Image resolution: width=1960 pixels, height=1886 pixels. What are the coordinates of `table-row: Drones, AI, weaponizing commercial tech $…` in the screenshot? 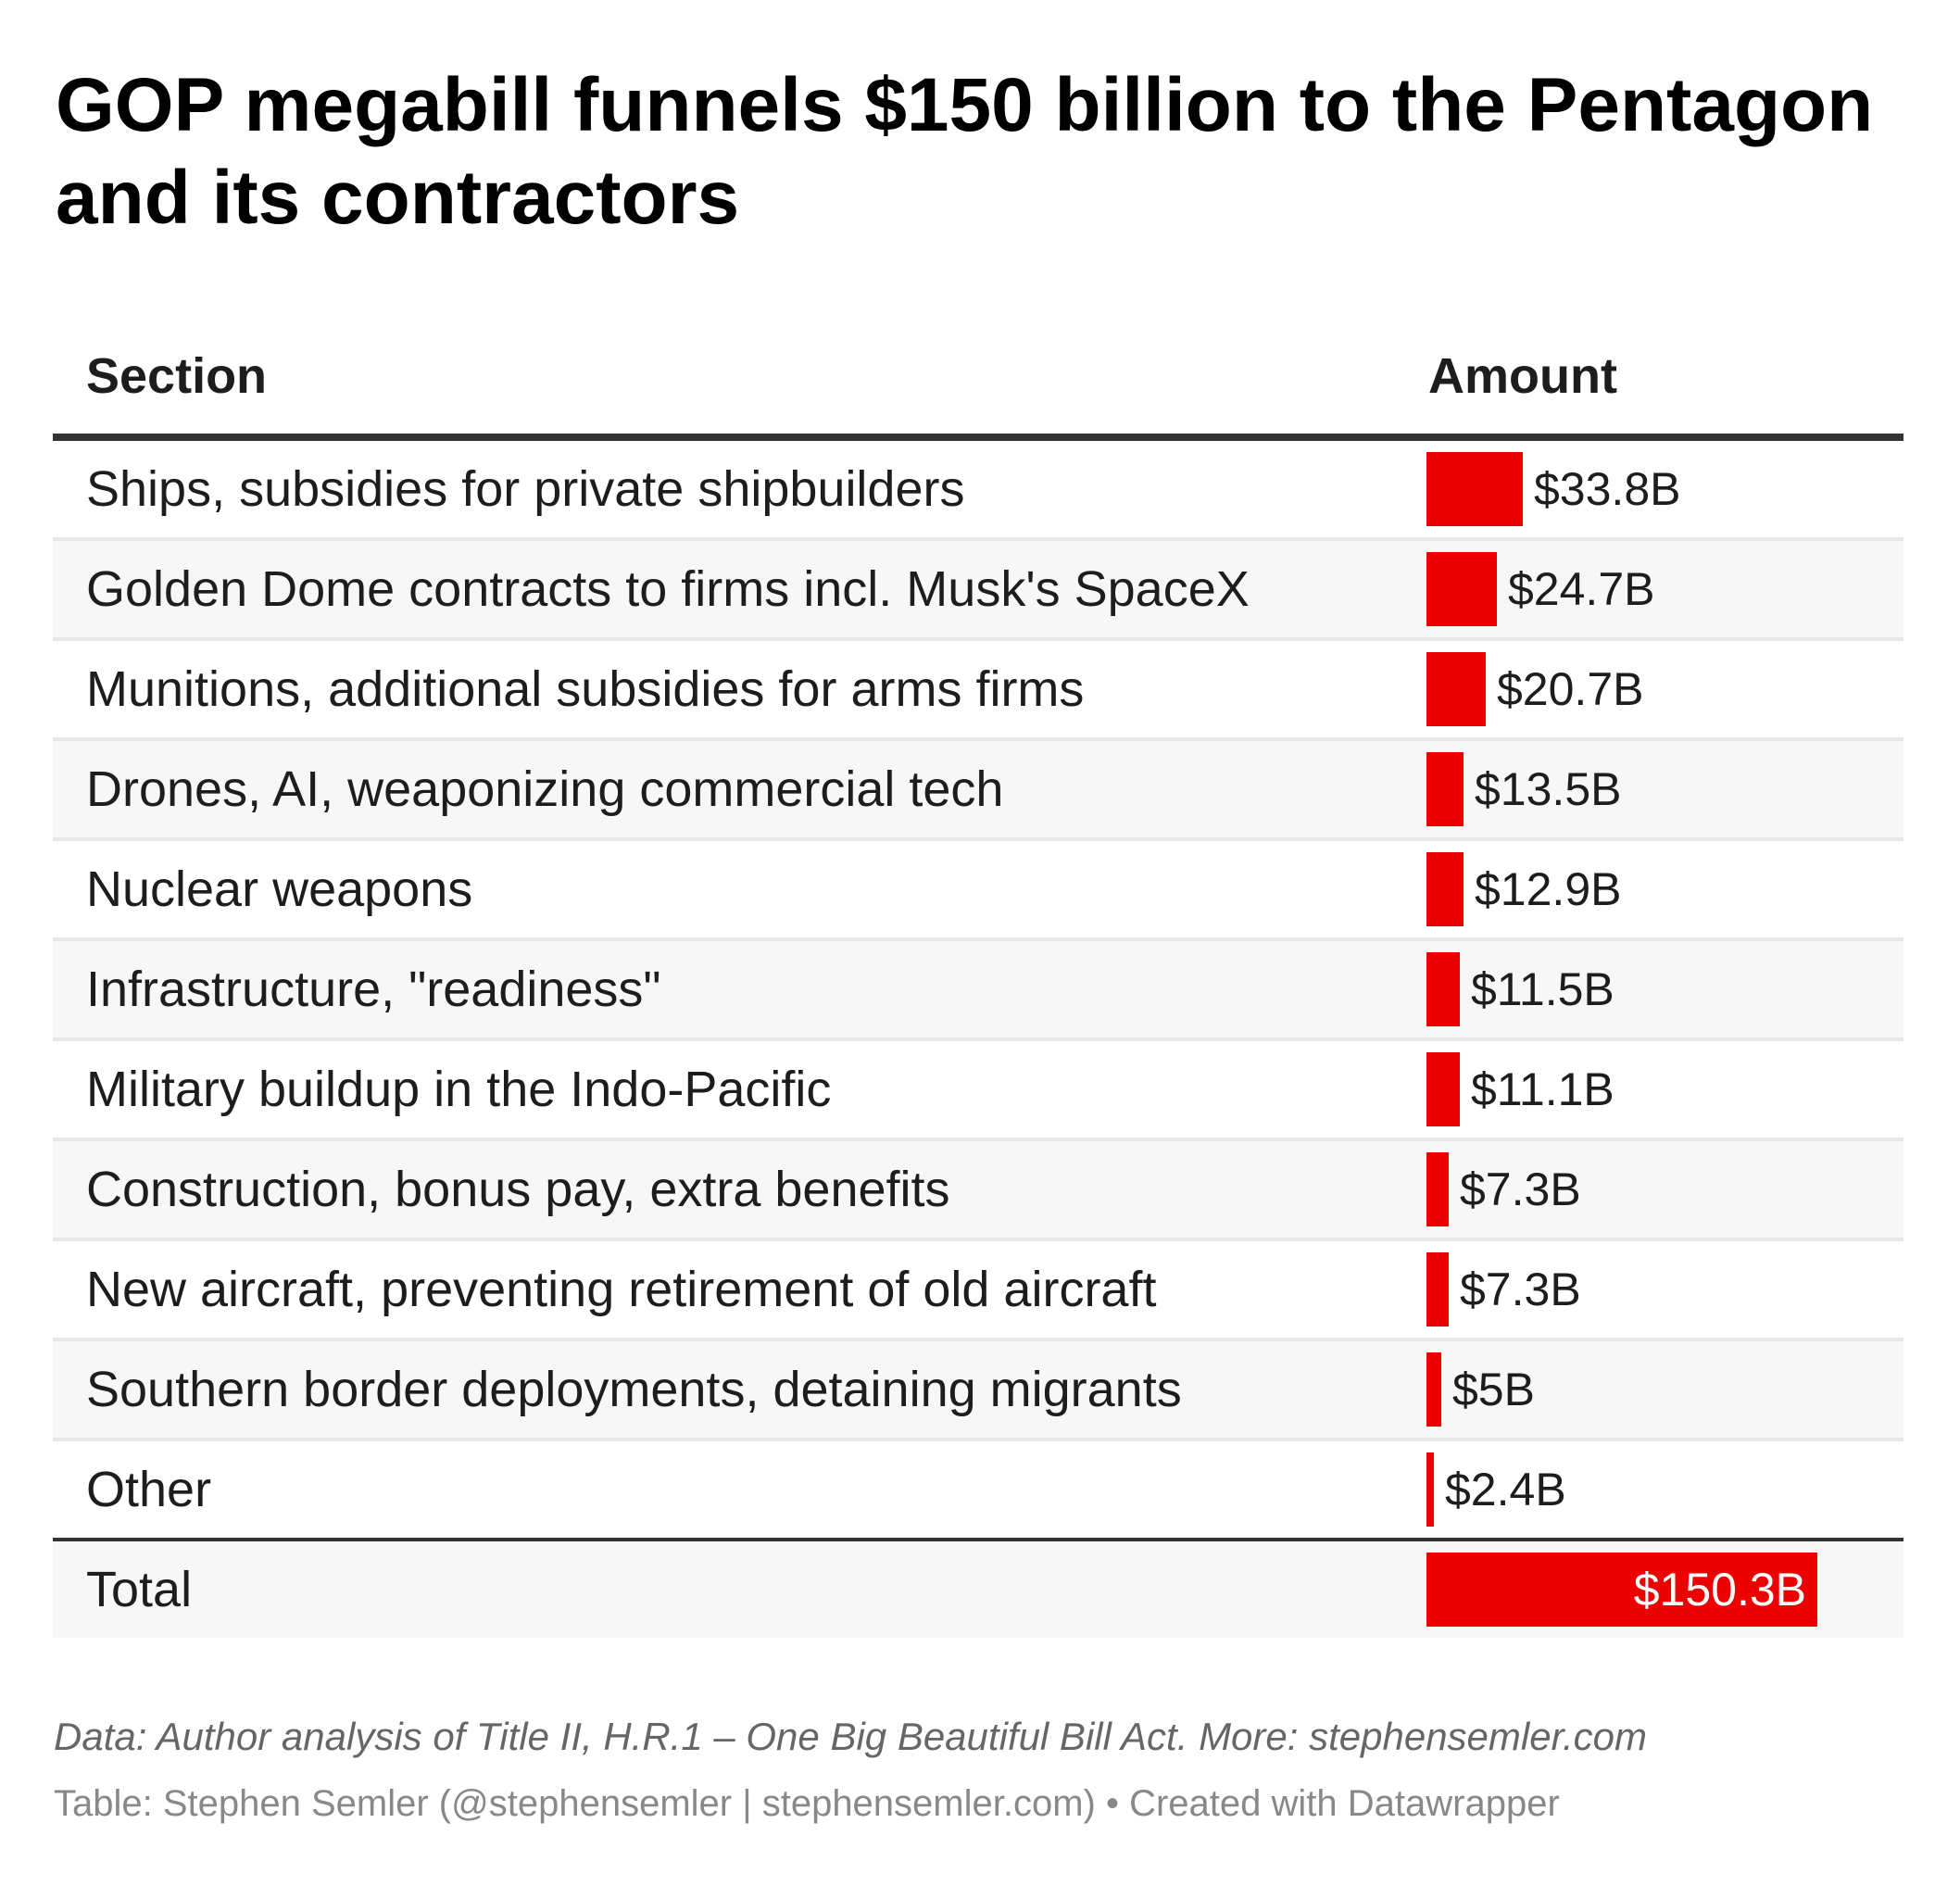 It's located at (978, 791).